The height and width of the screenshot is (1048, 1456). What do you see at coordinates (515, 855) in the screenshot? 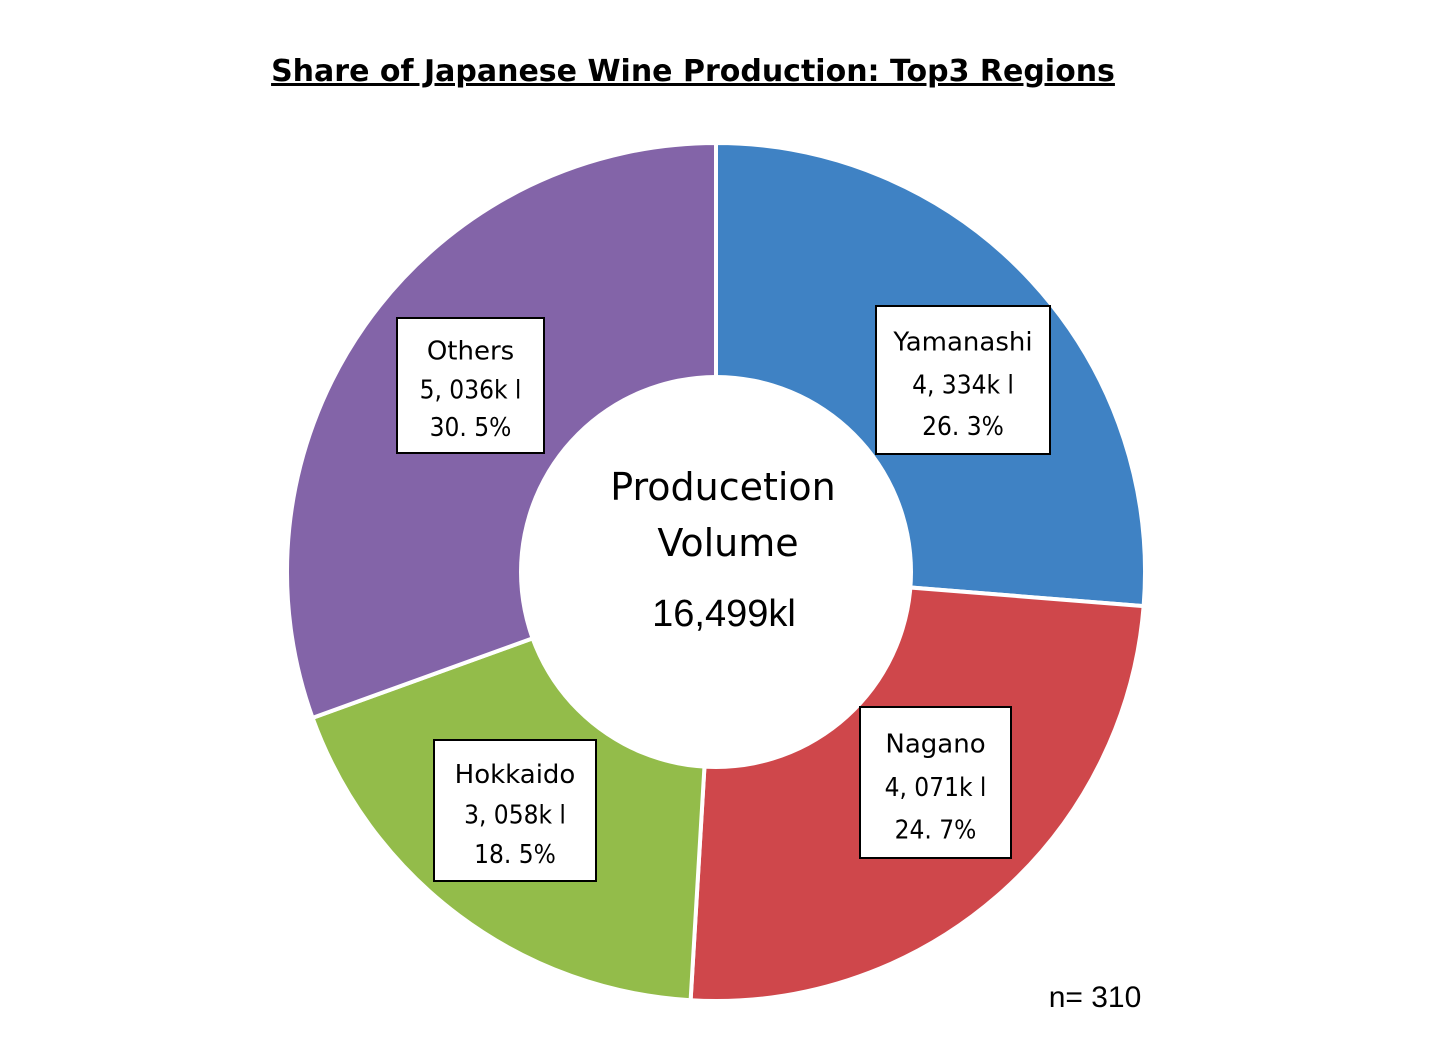
I see `label-percent: 18. 5%` at bounding box center [515, 855].